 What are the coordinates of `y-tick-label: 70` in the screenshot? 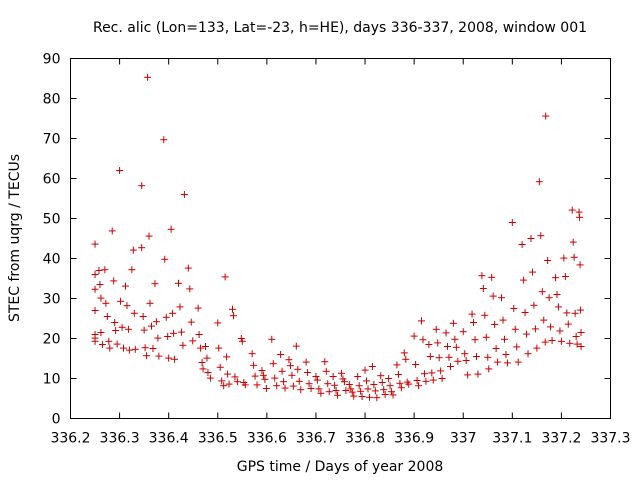 It's located at (52, 140).